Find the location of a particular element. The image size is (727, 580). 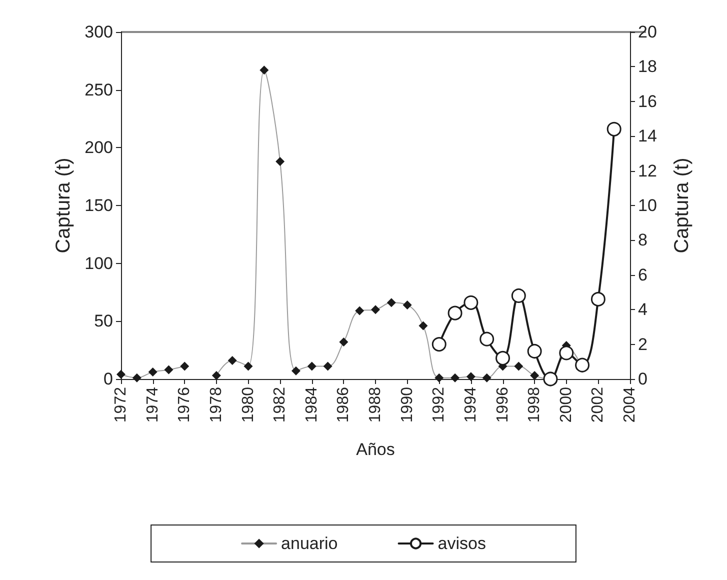

y-tick-label: 0 is located at coordinates (108, 379).